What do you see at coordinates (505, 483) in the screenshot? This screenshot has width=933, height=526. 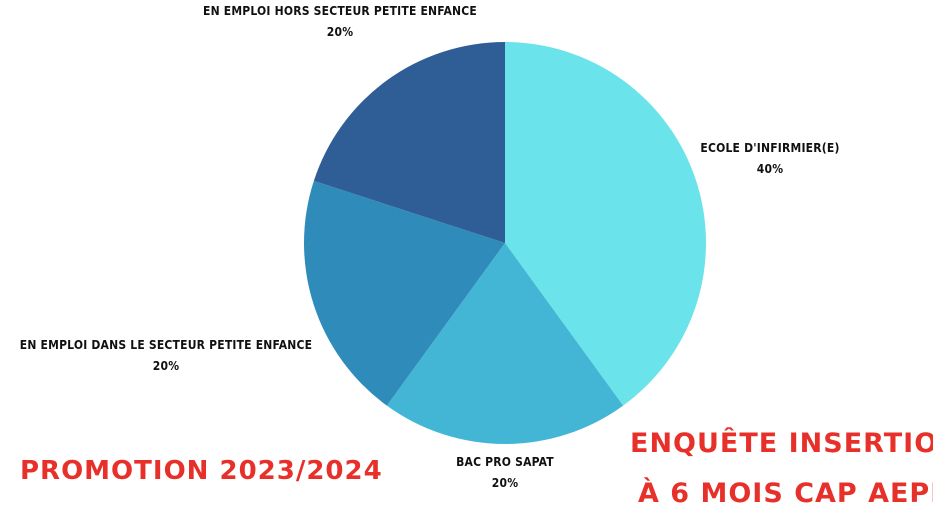 I see `label-bac-pro-sapat-value: 20%` at bounding box center [505, 483].